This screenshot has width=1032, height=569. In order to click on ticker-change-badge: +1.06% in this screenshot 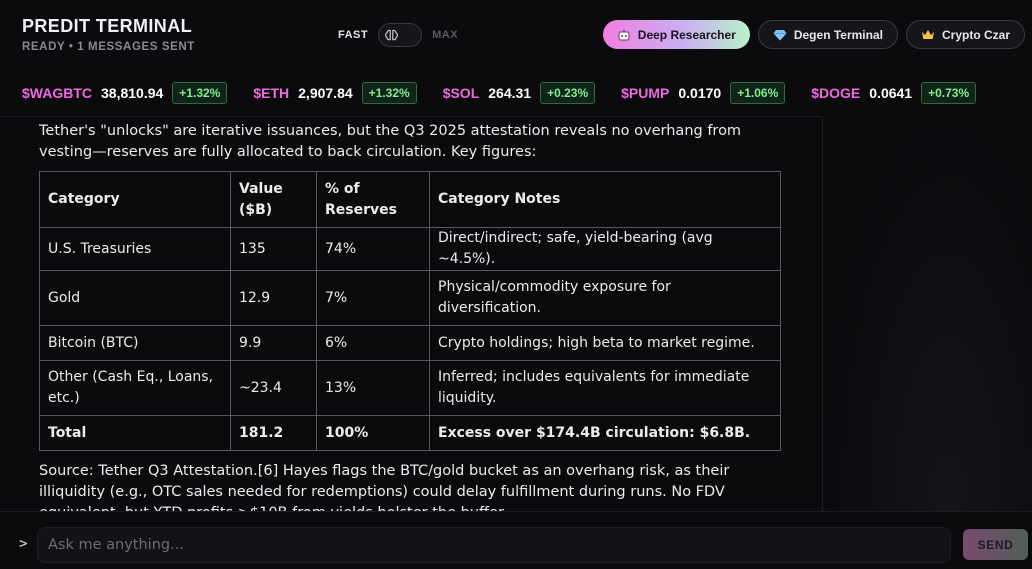, I will do `click(758, 93)`.